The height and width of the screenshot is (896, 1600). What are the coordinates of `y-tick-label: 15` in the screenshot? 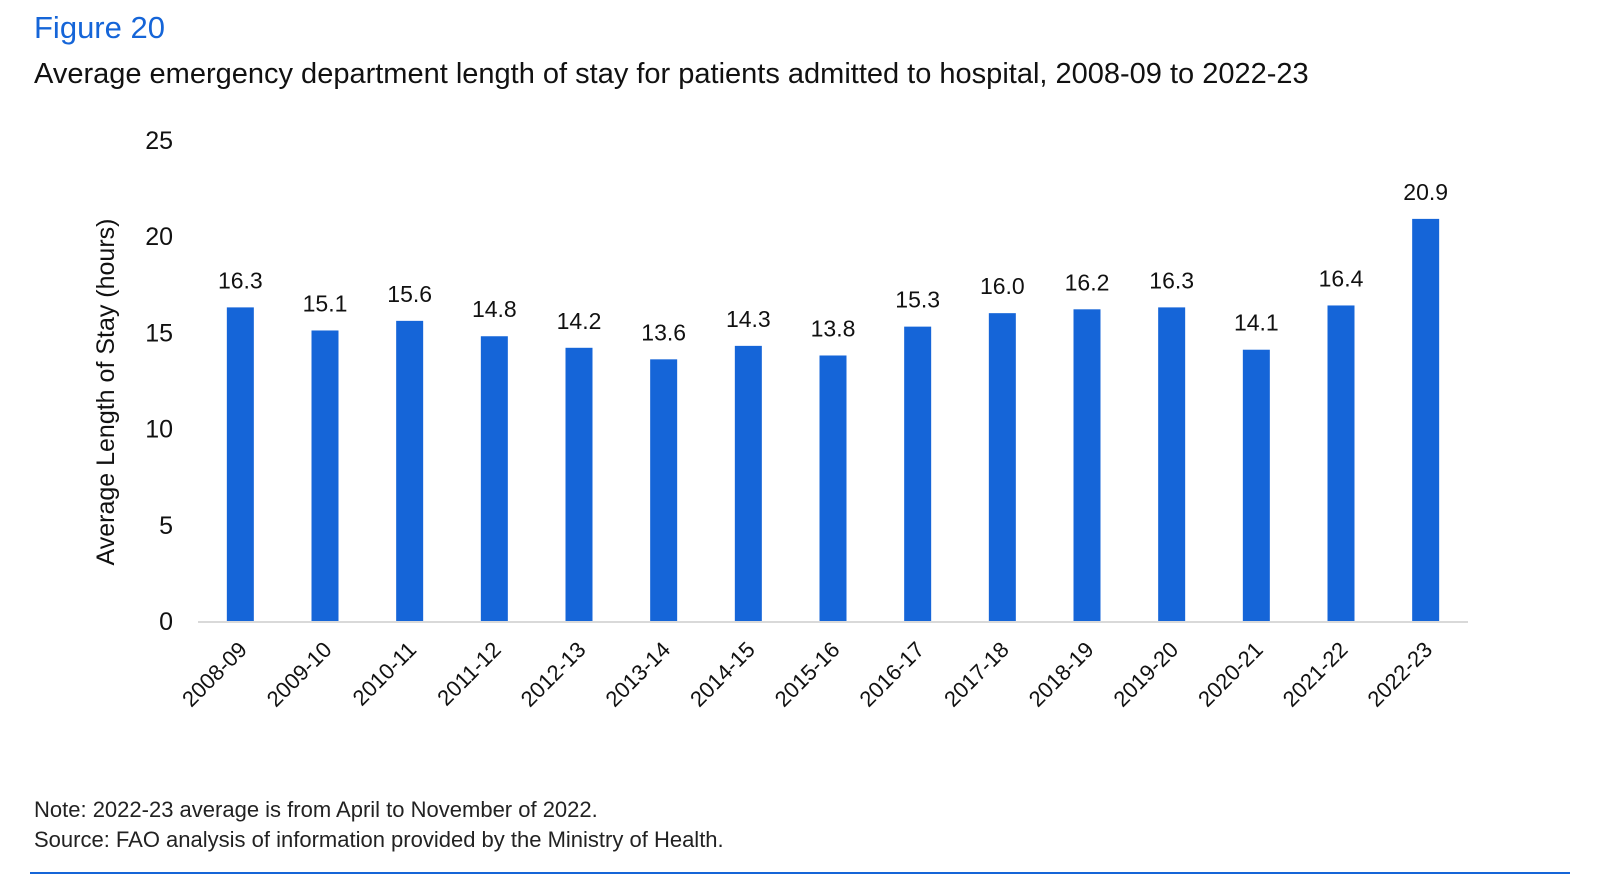 It's located at (159, 333).